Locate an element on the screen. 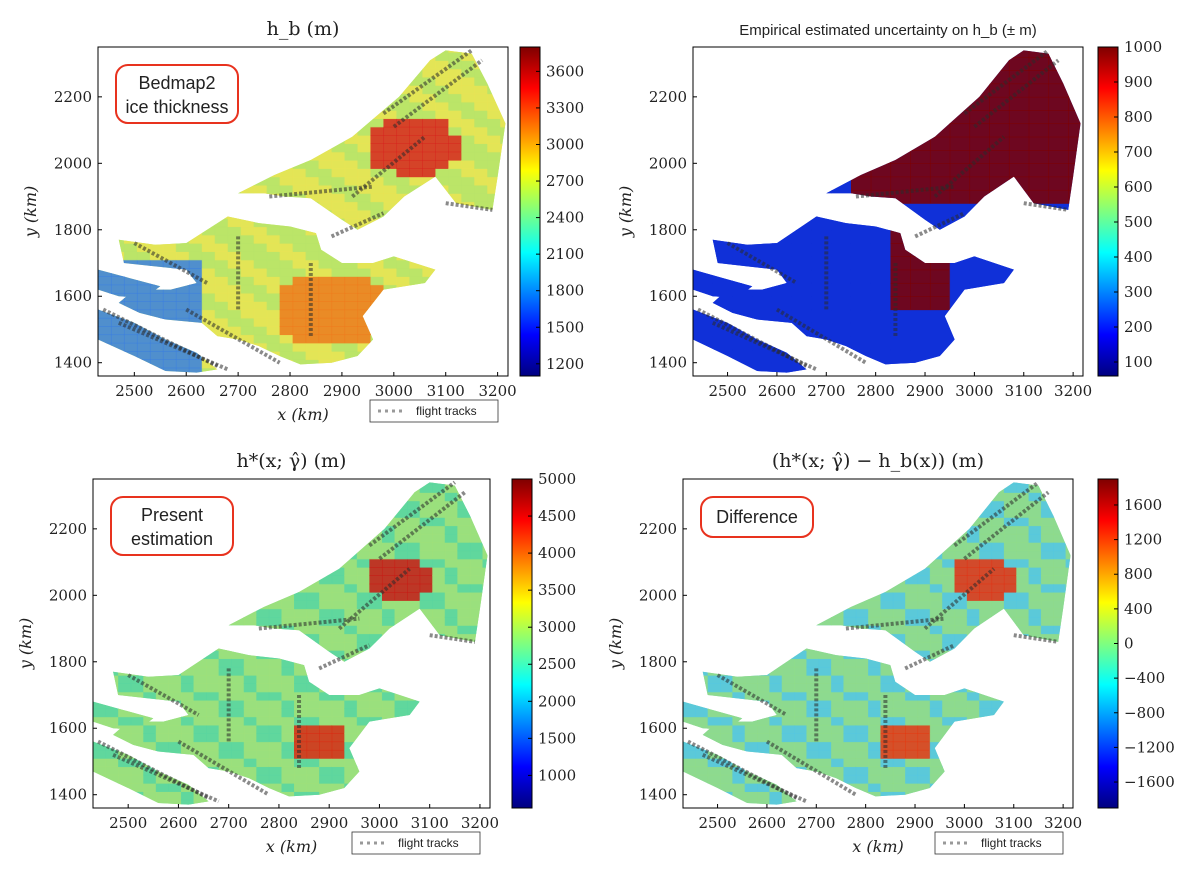 The width and height of the screenshot is (1200, 888). x-tick-label: 2700 is located at coordinates (816, 823).